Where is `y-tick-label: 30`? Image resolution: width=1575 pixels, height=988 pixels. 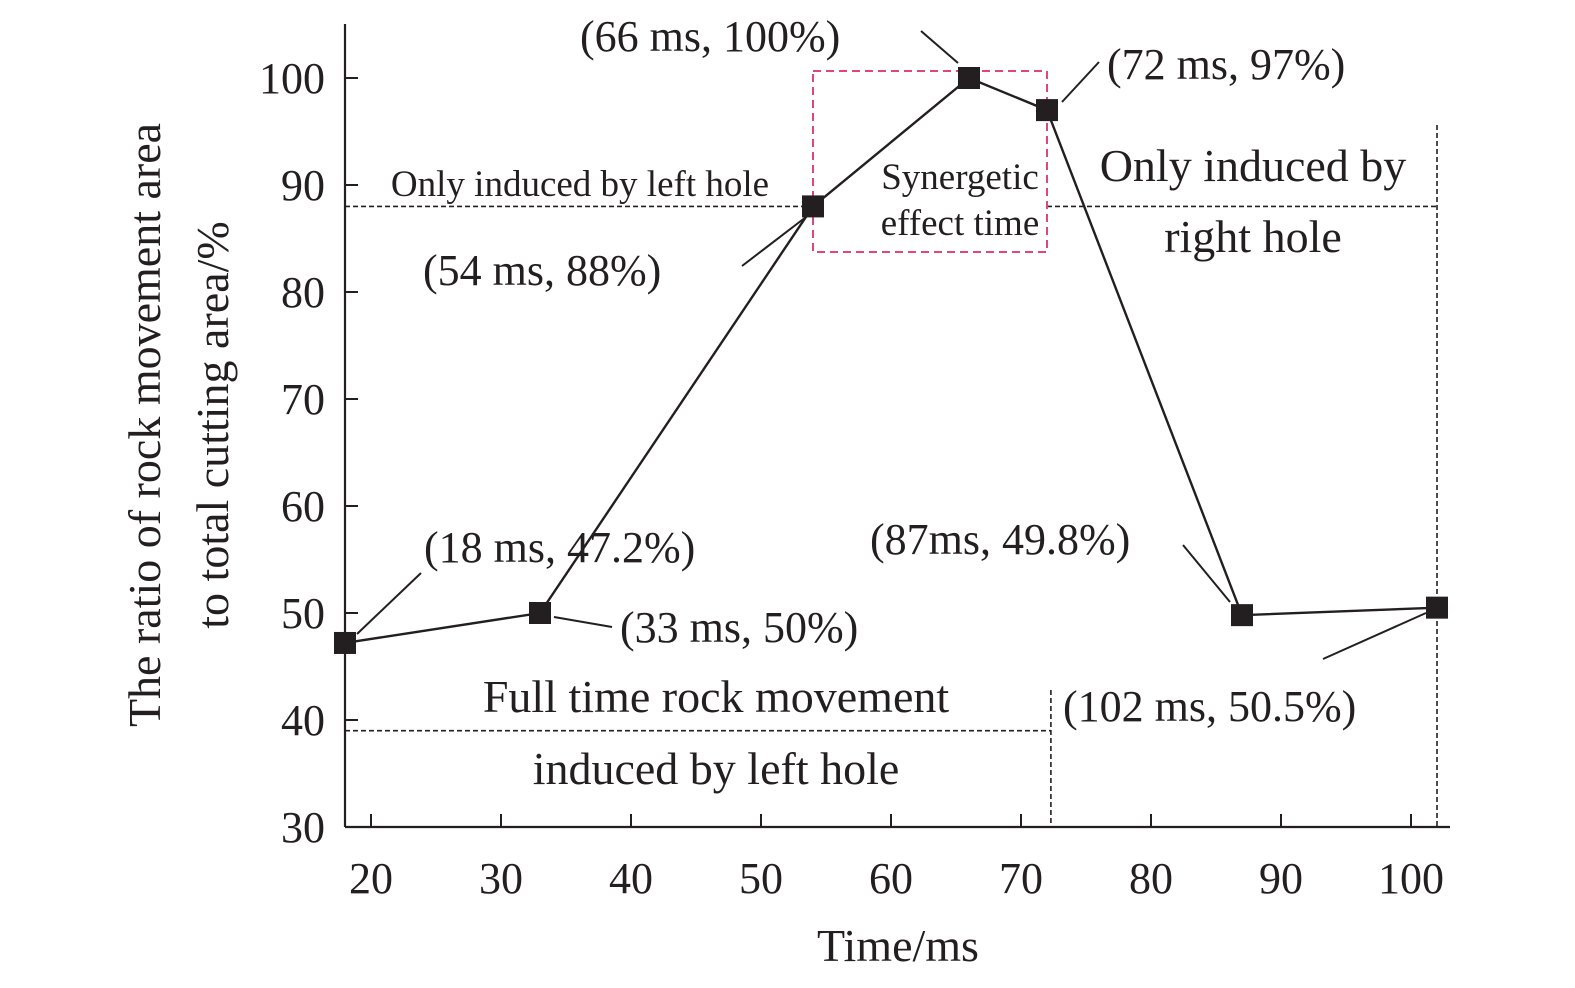 y-tick-label: 30 is located at coordinates (303, 827).